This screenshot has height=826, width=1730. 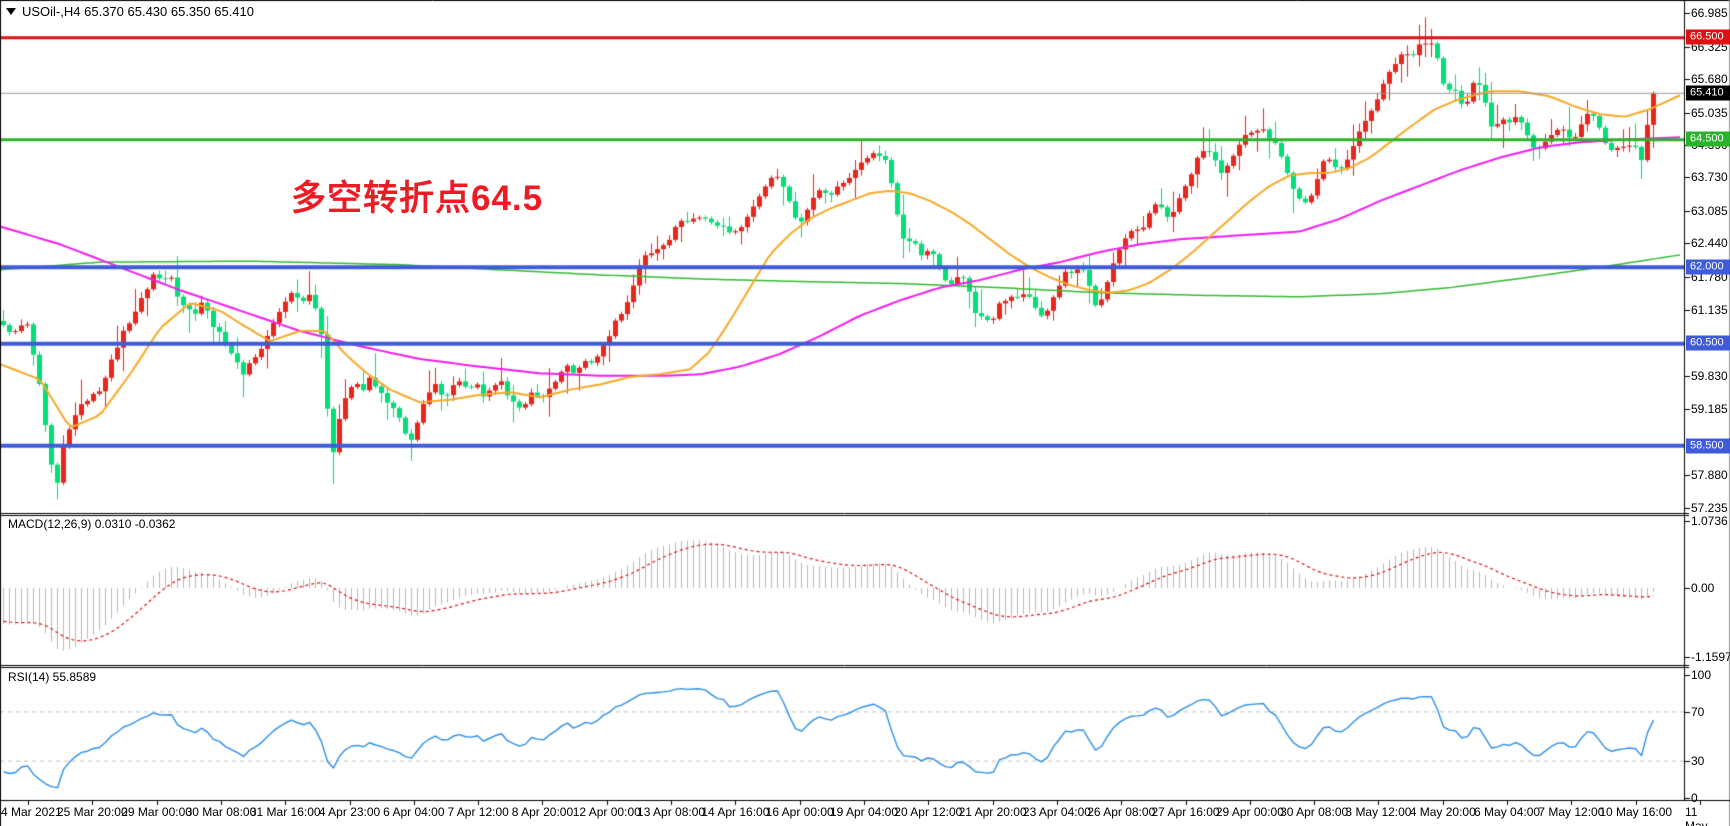 I want to click on time-axis-label: 13 Apr 08:00, so click(x=671, y=812).